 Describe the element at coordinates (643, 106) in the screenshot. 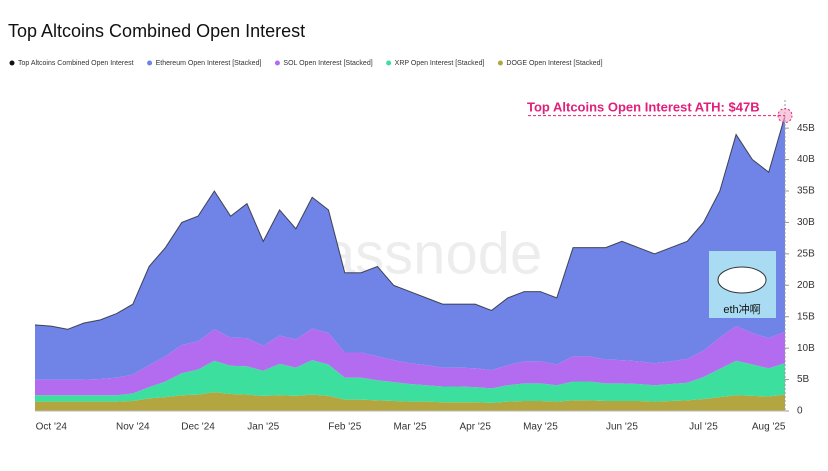

I see `annotation: Top Altcoins Open Interest ATH: $47B` at that location.